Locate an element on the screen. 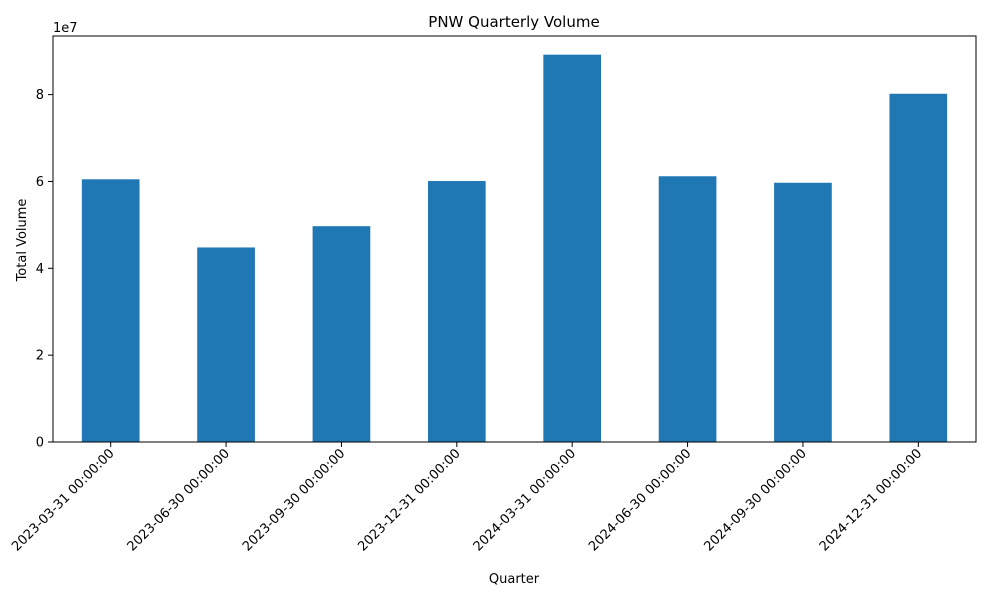  y-tick-label-0: 0 is located at coordinates (40, 443).